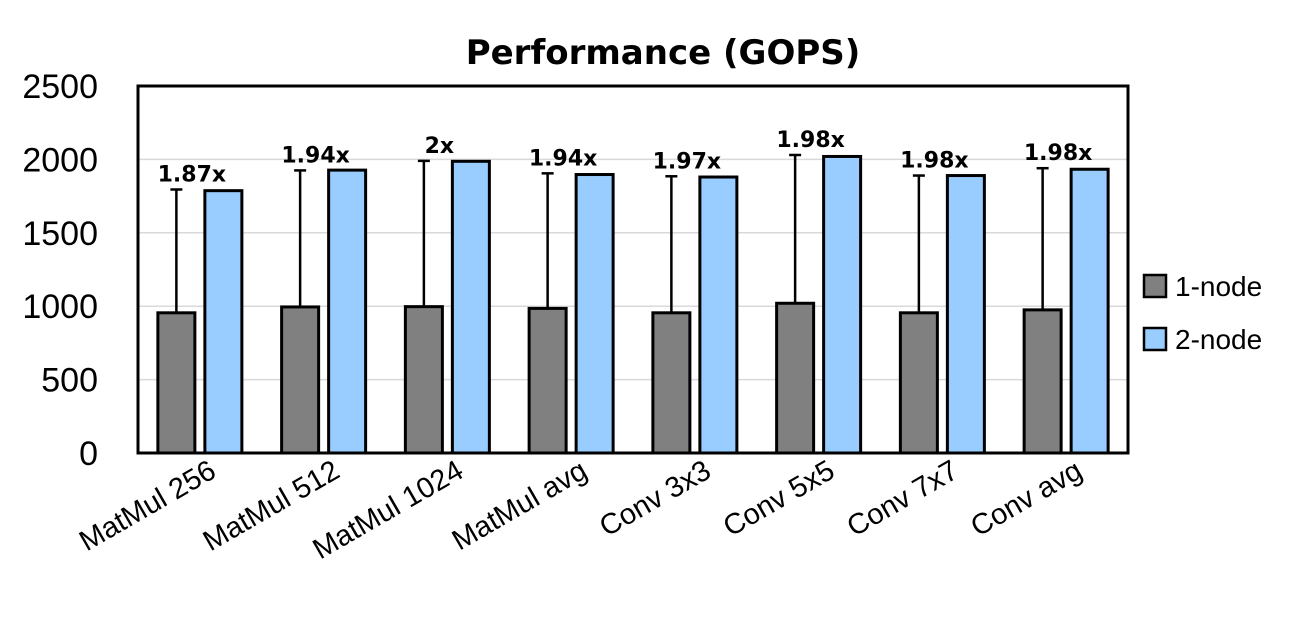 Image resolution: width=1296 pixels, height=622 pixels. Describe the element at coordinates (60, 234) in the screenshot. I see `y-tick-label: 1500` at that location.